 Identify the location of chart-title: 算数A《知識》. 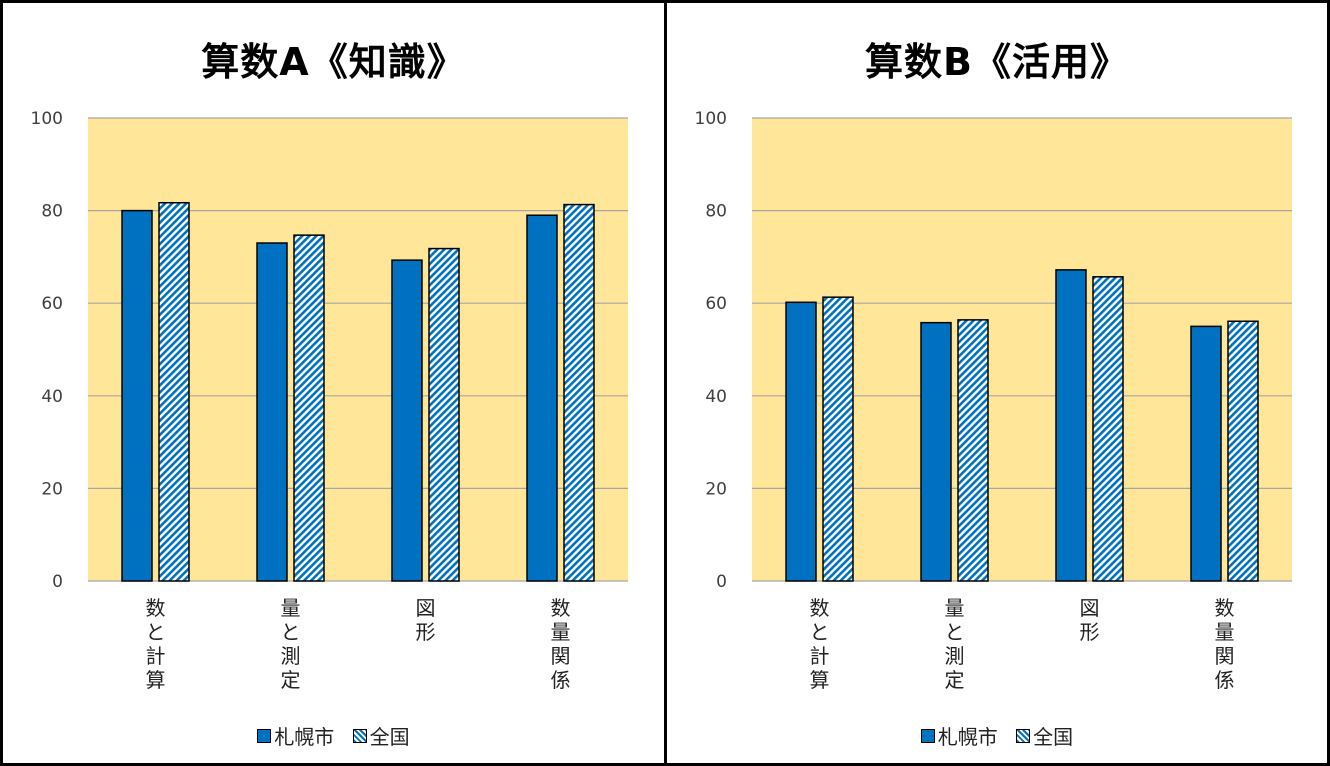
(333, 62).